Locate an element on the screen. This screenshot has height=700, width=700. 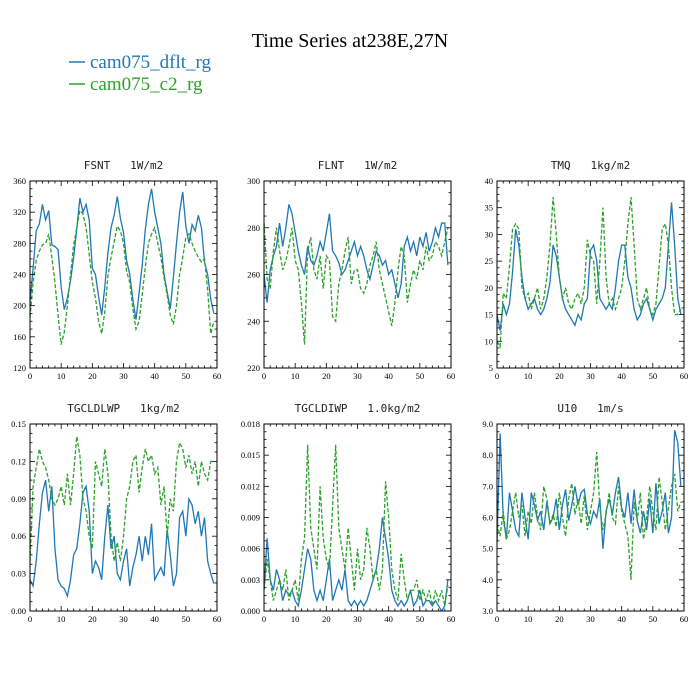
x-tick-label-0-4: 40 is located at coordinates (154, 376).